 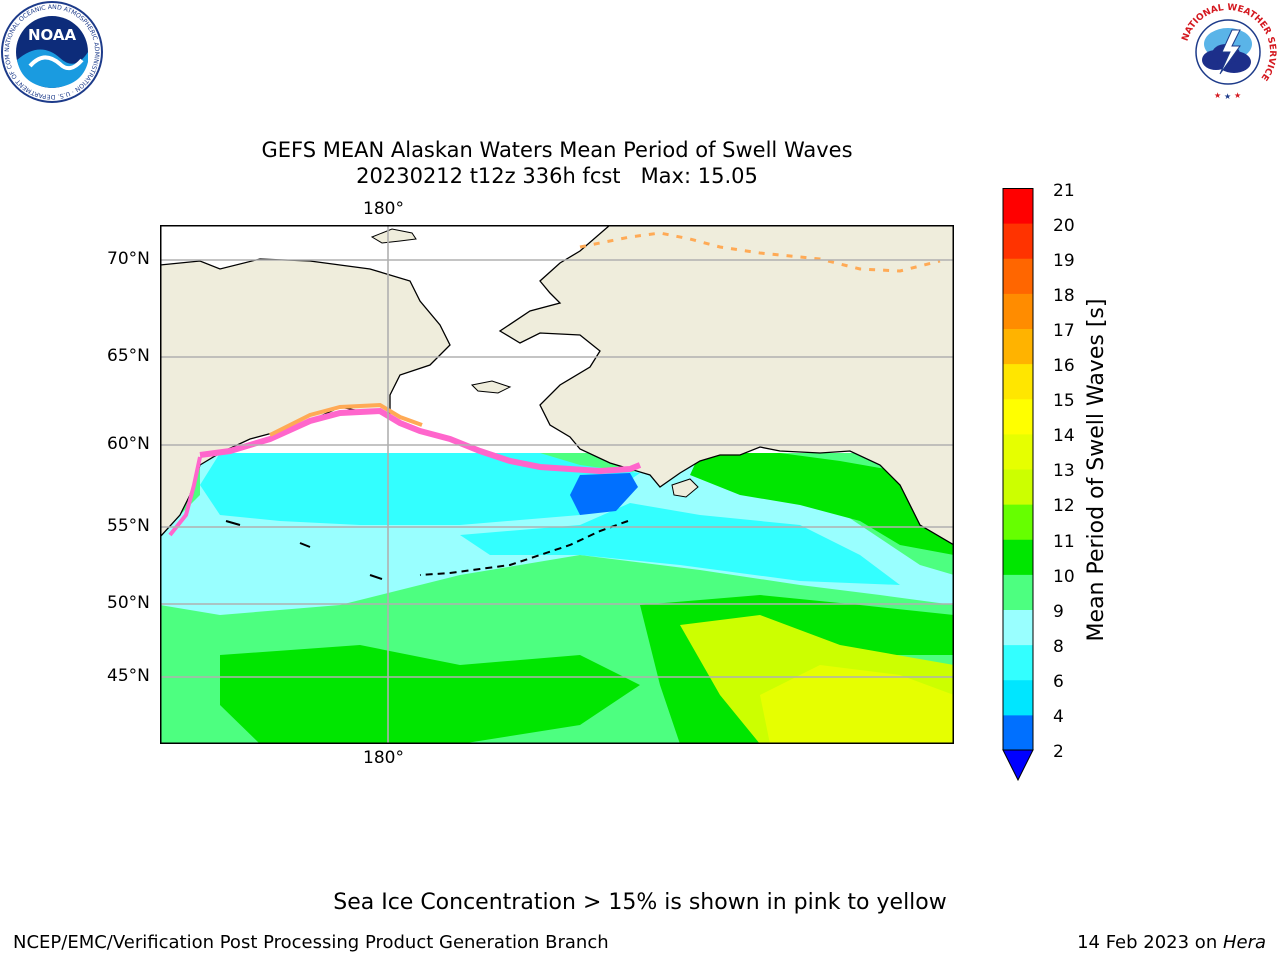 I want to click on colorbar-tick-2: 2, so click(x=1058, y=752).